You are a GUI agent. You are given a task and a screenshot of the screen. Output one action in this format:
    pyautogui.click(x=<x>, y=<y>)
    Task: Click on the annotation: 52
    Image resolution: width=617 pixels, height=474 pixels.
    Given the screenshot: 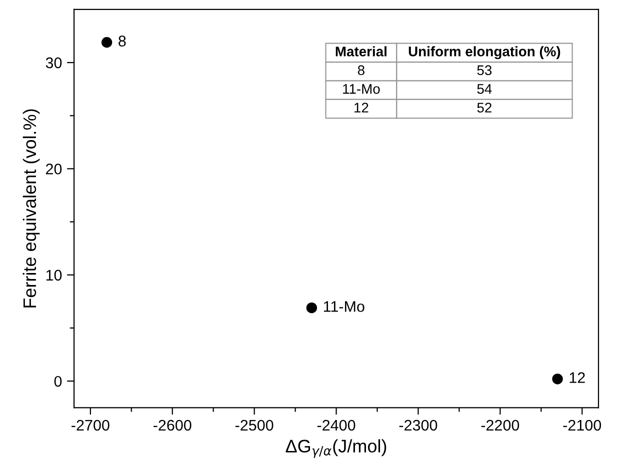 What is the action you would take?
    pyautogui.click(x=484, y=107)
    